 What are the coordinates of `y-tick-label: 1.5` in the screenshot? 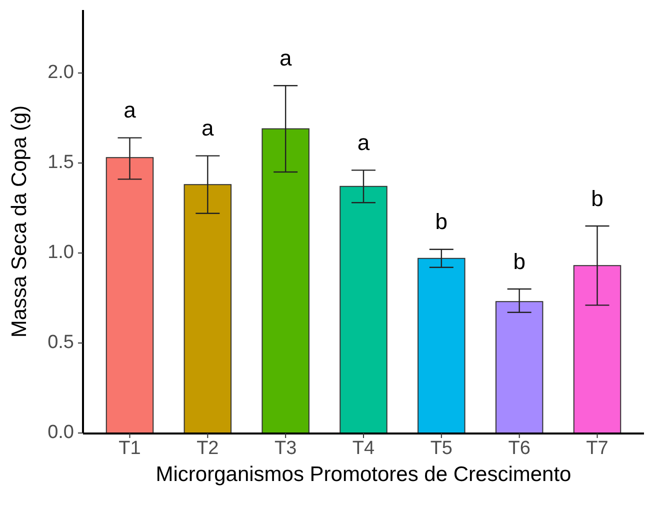 It's located at (61, 163).